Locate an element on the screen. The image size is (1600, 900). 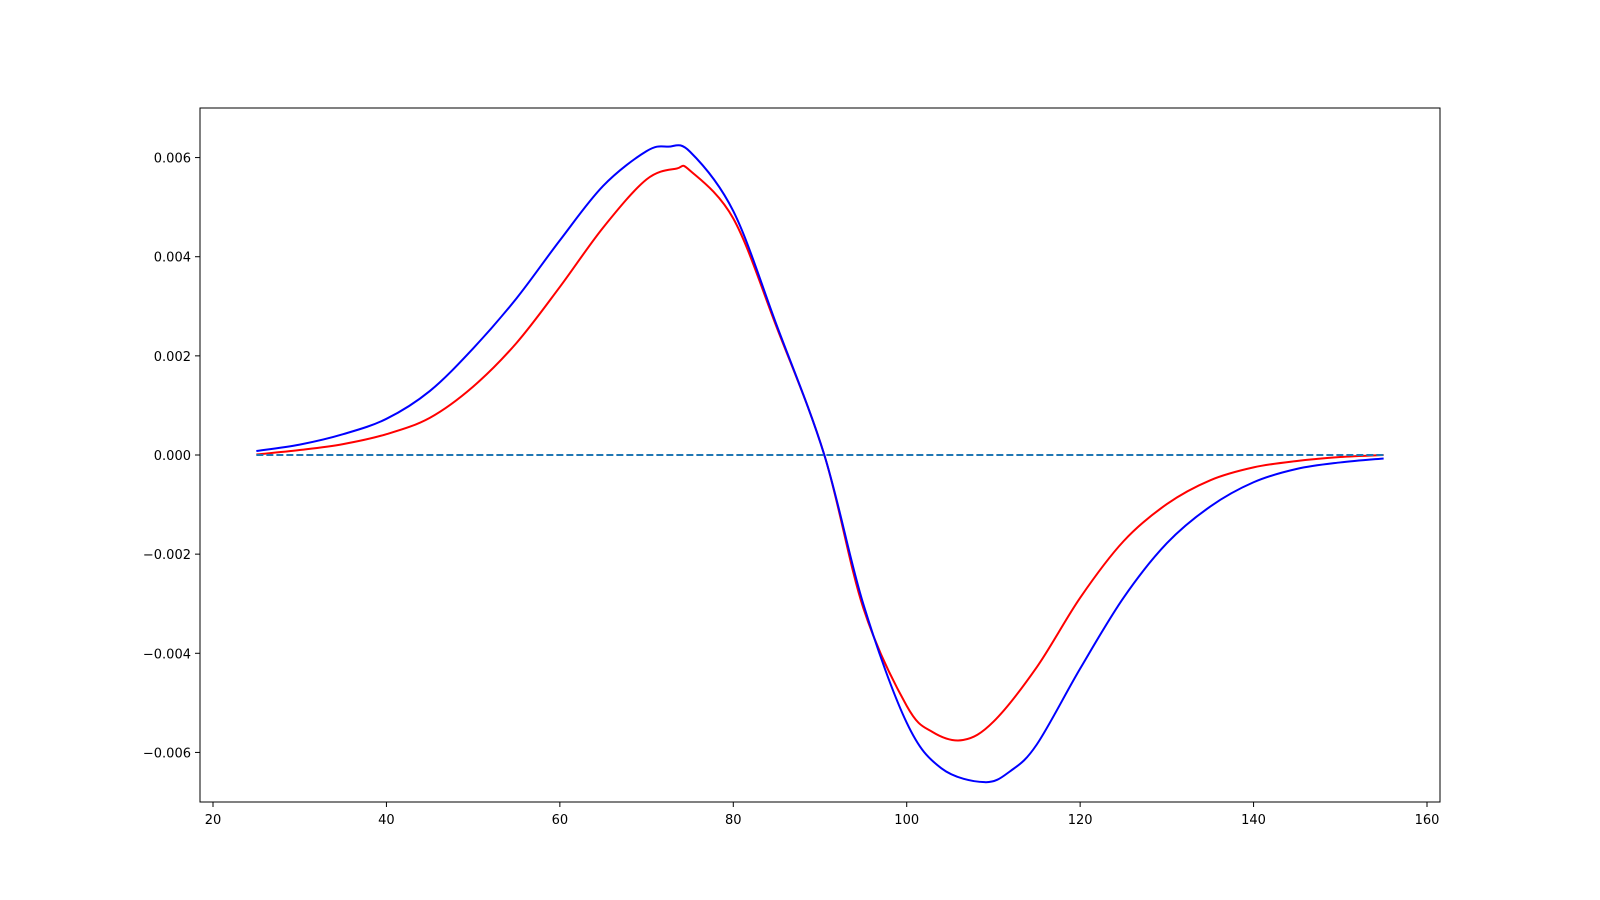
x-tick-label: 20 is located at coordinates (213, 820).